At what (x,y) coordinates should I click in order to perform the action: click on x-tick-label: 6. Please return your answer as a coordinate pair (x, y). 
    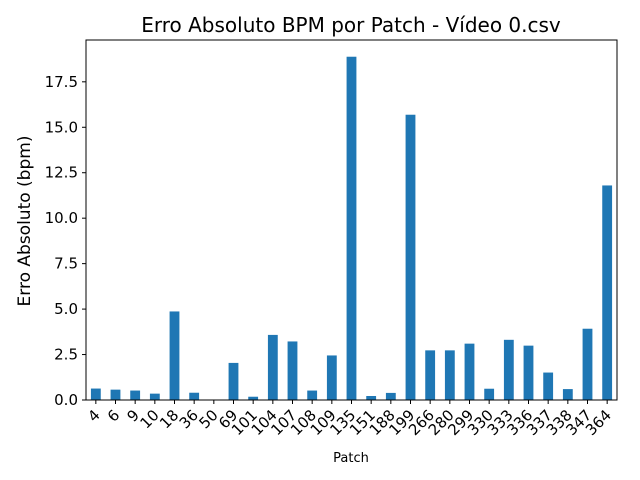
    Looking at the image, I should click on (113, 415).